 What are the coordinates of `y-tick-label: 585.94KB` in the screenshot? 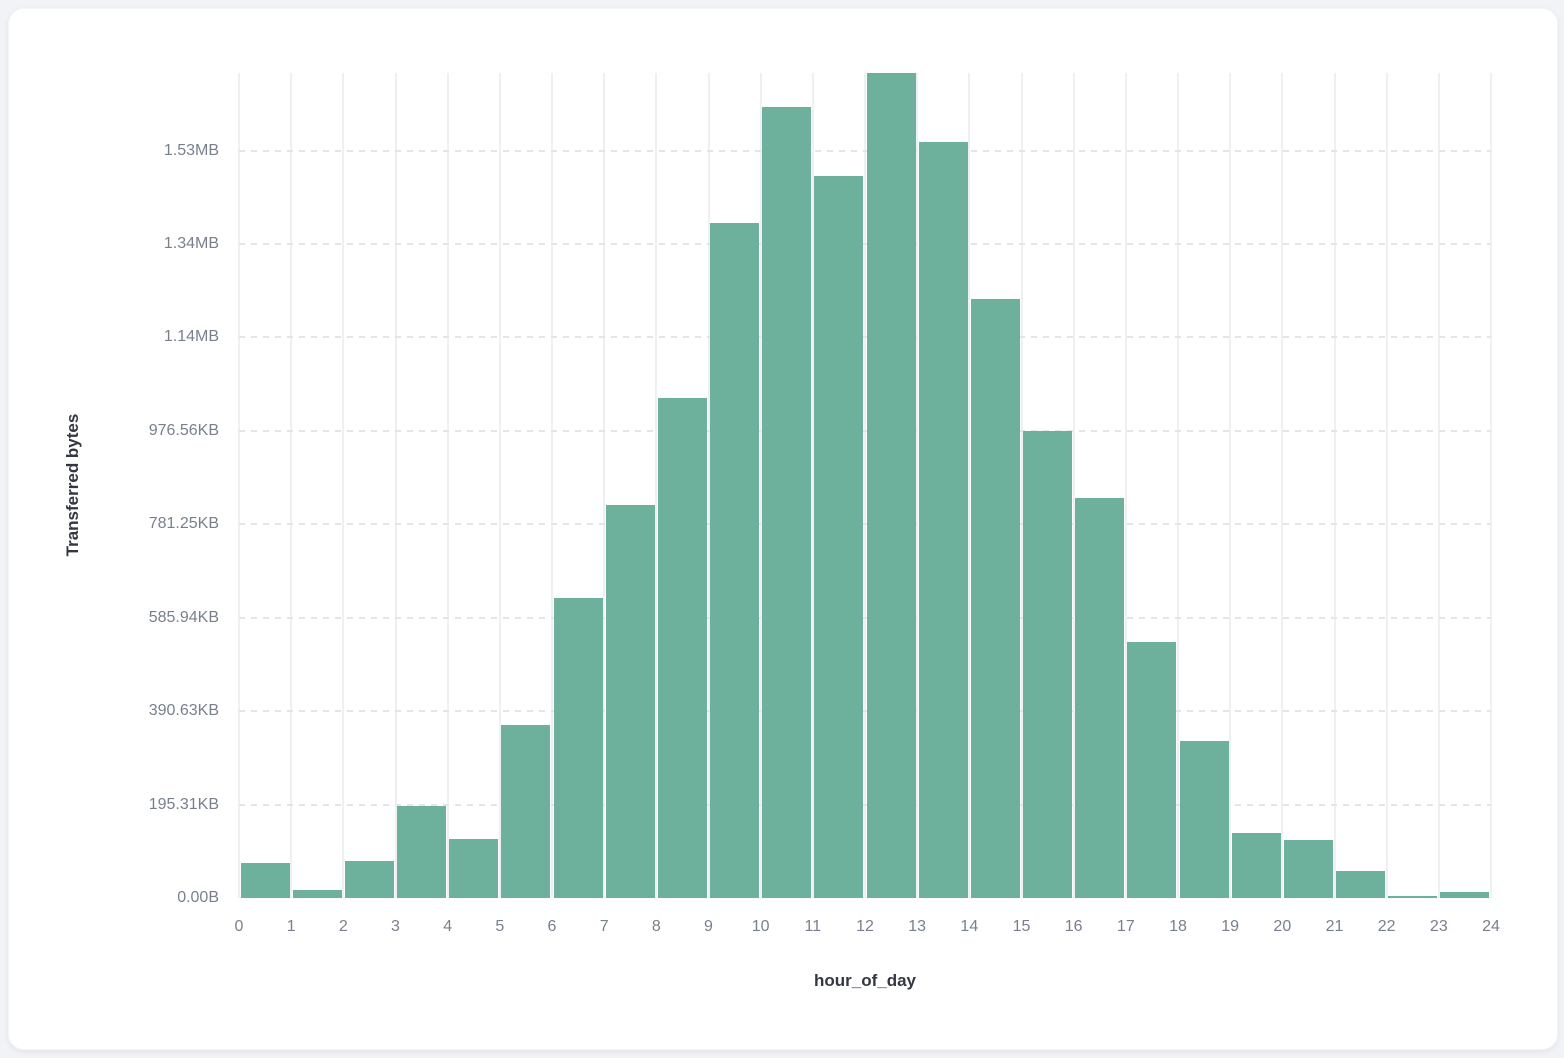 It's located at (183, 617).